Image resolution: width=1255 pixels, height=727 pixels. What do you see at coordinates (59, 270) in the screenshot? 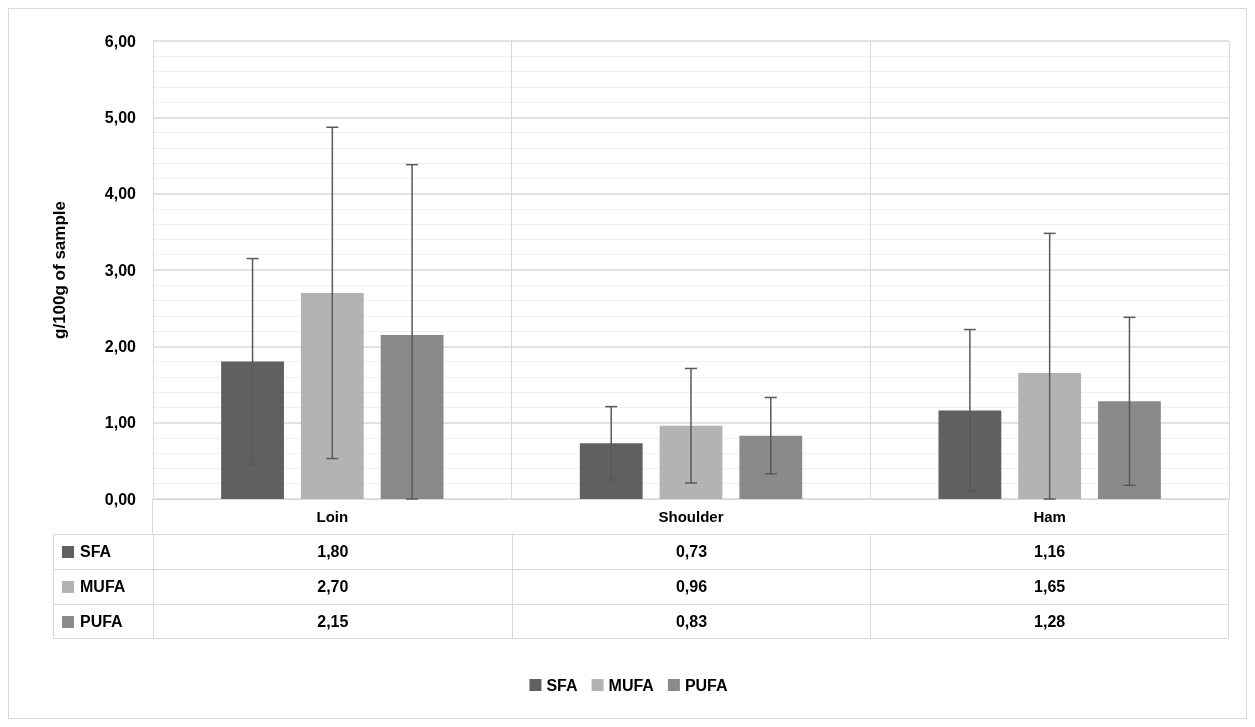
I see `y-axis-title: g/100g of sample` at bounding box center [59, 270].